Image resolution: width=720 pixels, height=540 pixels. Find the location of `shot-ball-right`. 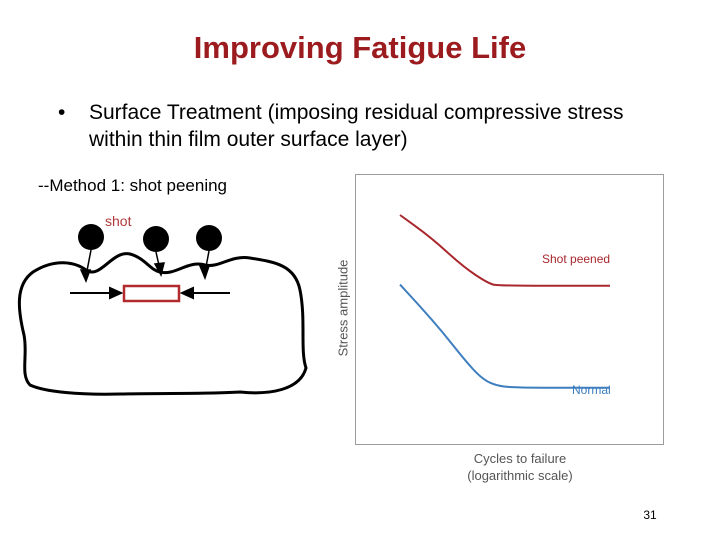

shot-ball-right is located at coordinates (209, 238).